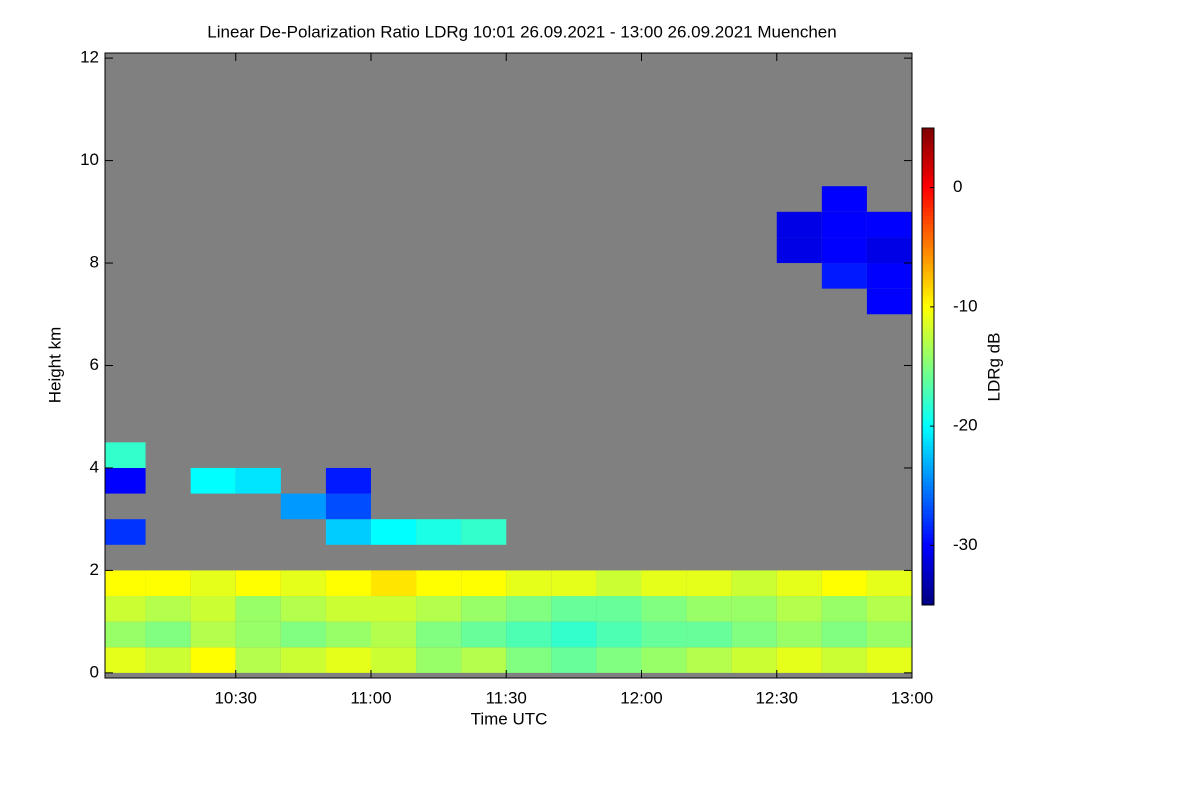  Describe the element at coordinates (94, 262) in the screenshot. I see `y-tick-label: 8` at that location.